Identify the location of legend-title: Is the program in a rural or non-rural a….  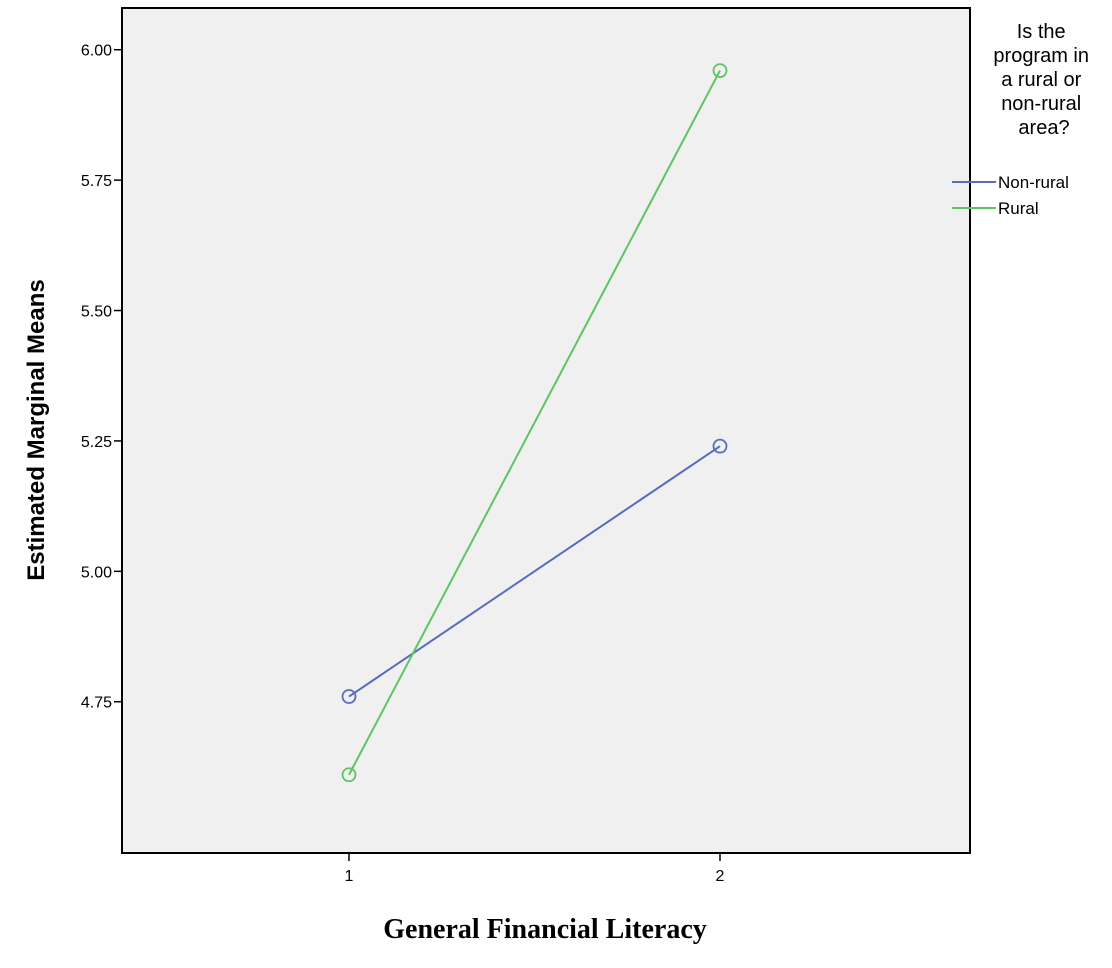
(1043, 80).